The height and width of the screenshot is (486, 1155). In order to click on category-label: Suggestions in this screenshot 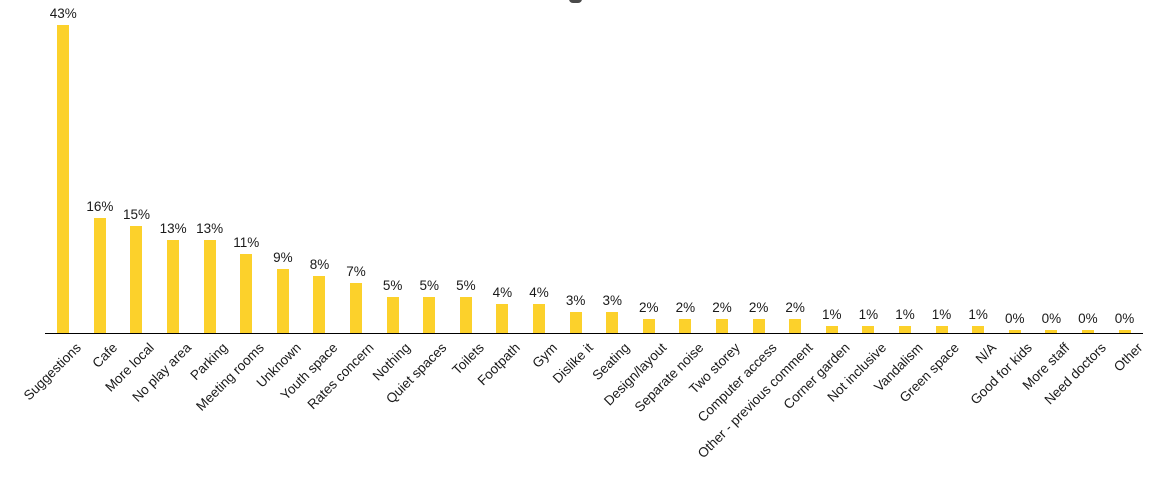, I will do `click(52, 372)`.